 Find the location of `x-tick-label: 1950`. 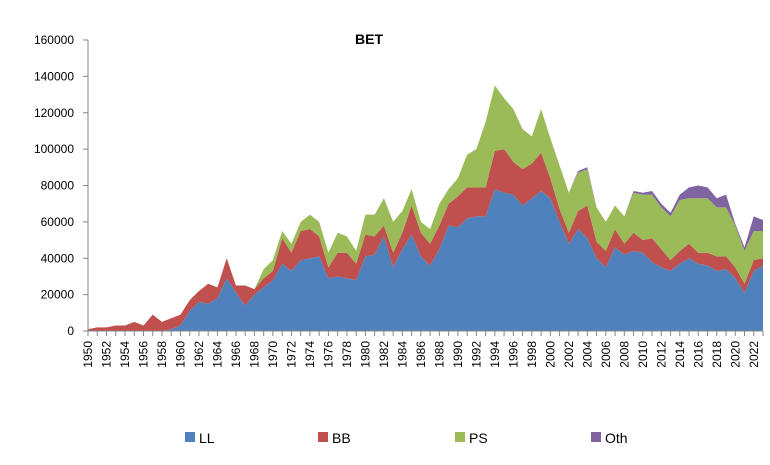

x-tick-label: 1950 is located at coordinates (88, 354).